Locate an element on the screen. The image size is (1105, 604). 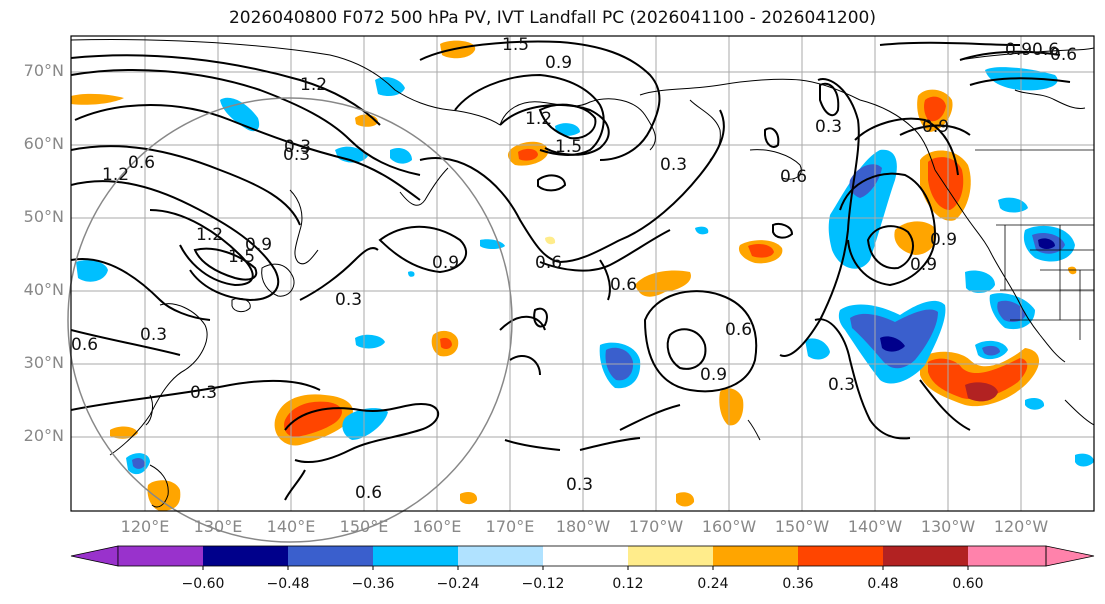
colorbar-tick-label: 0.36 is located at coordinates (798, 584).